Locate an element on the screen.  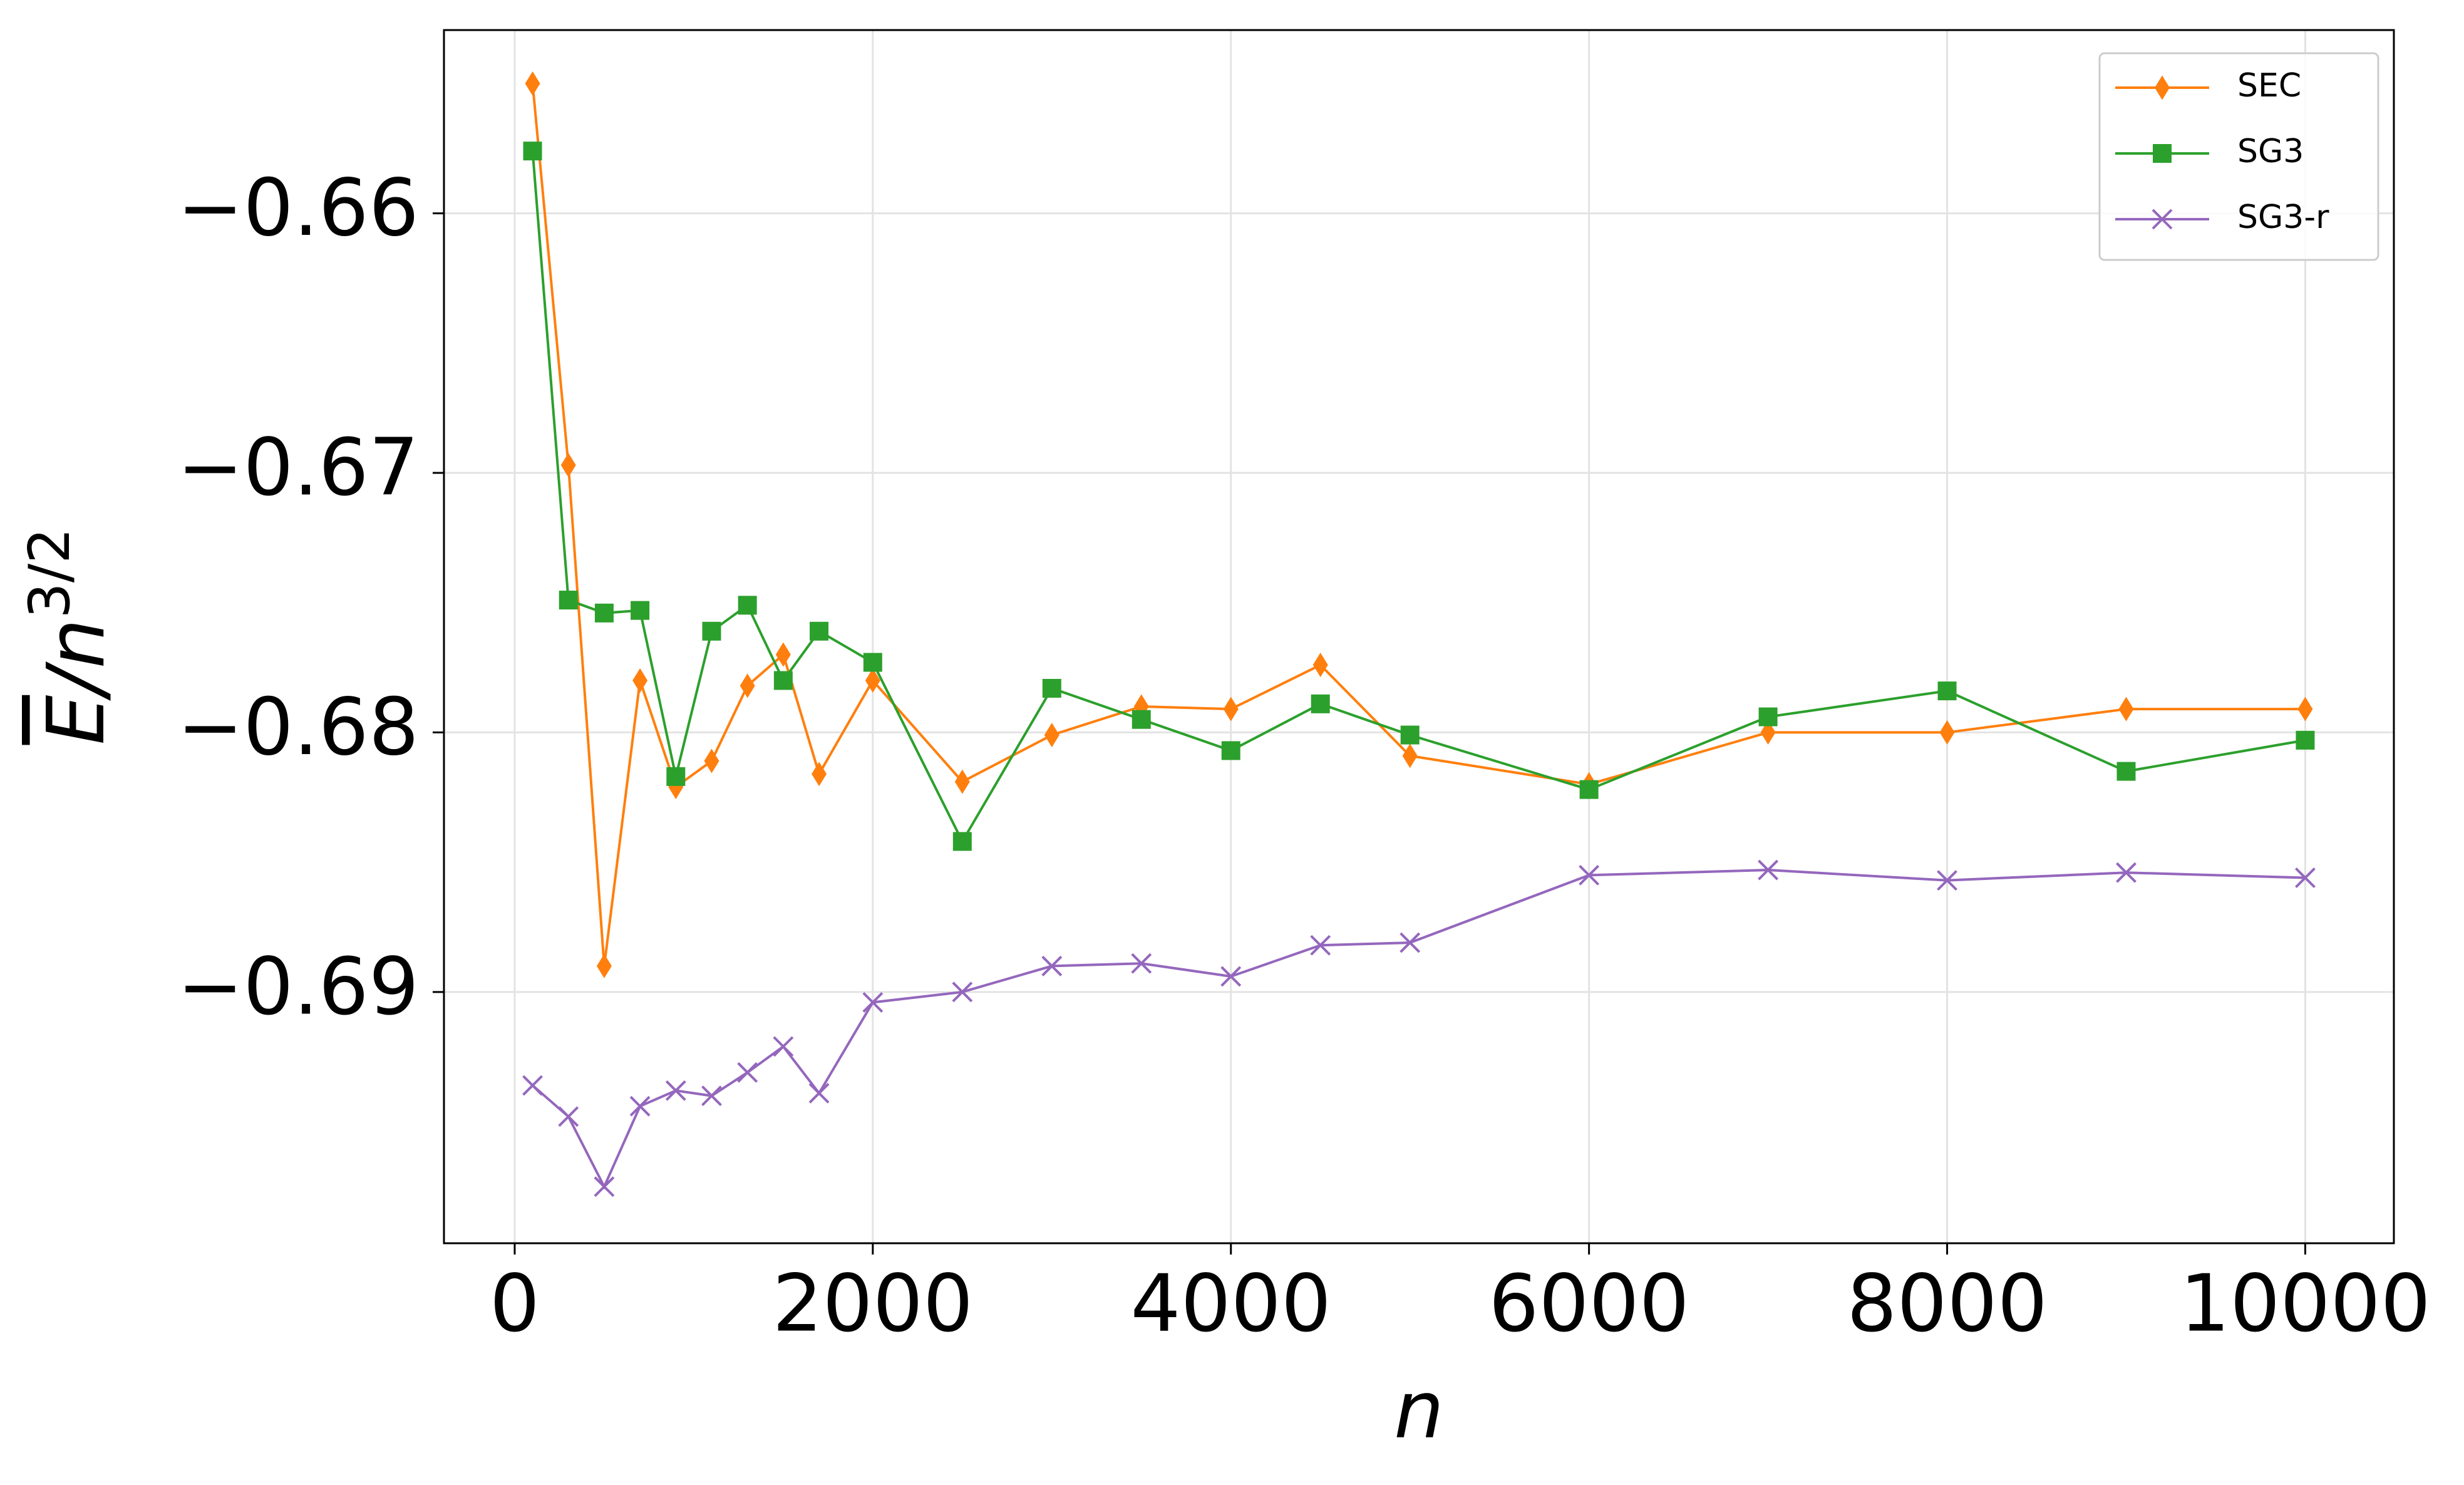
x-tick-label: 8000 is located at coordinates (1948, 1304).